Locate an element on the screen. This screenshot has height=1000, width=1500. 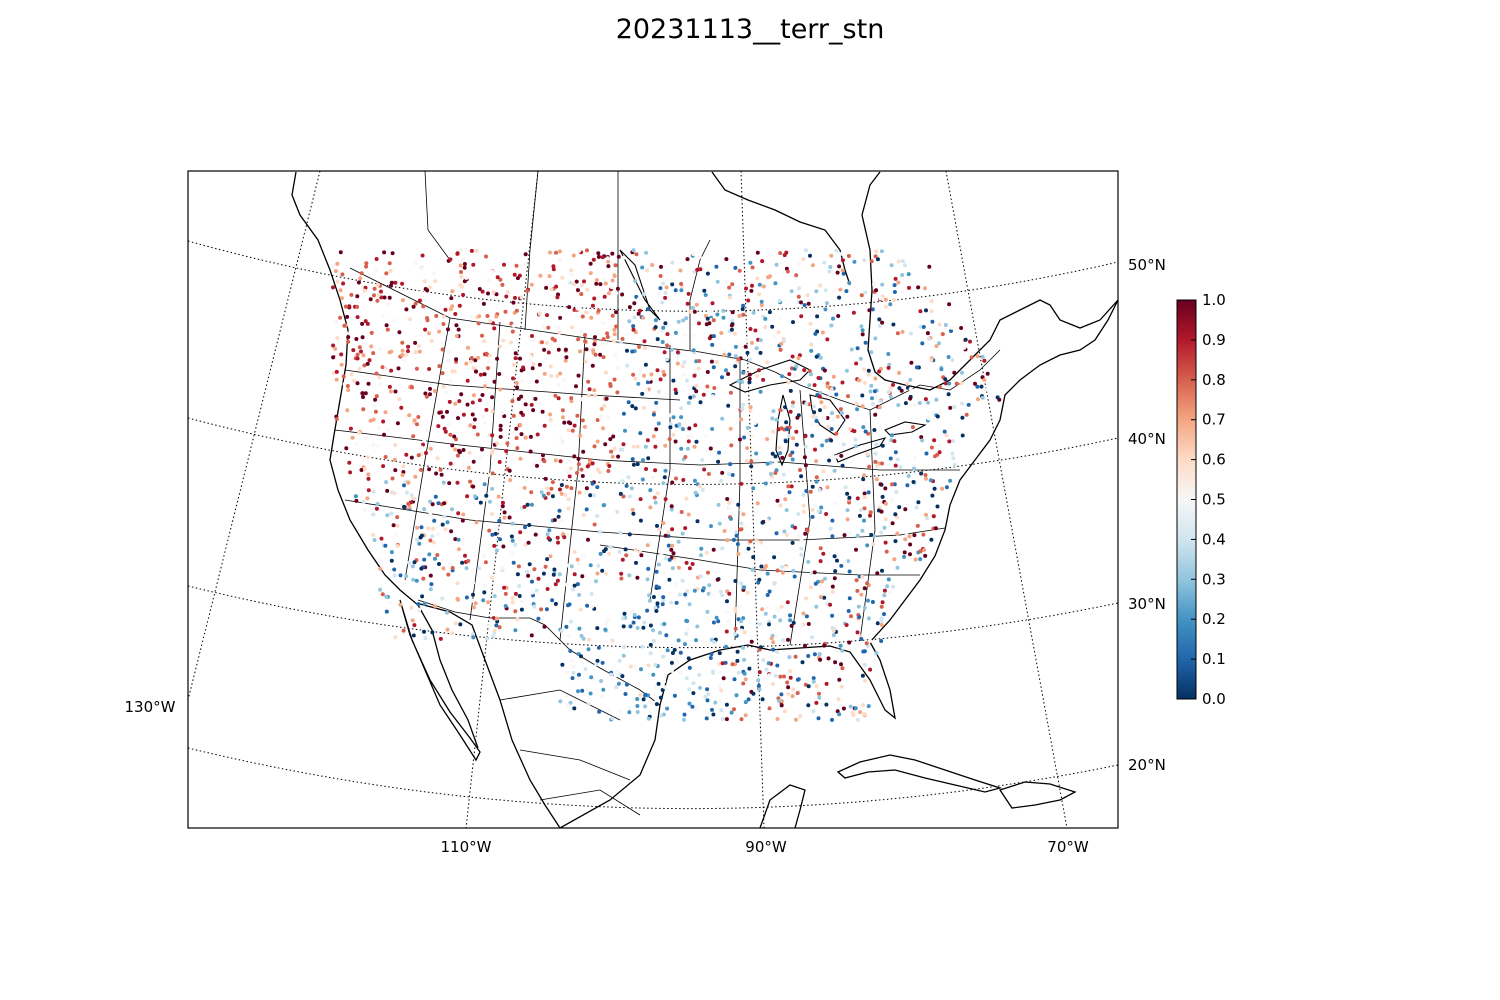
parallel-50n is located at coordinates (653, 276).